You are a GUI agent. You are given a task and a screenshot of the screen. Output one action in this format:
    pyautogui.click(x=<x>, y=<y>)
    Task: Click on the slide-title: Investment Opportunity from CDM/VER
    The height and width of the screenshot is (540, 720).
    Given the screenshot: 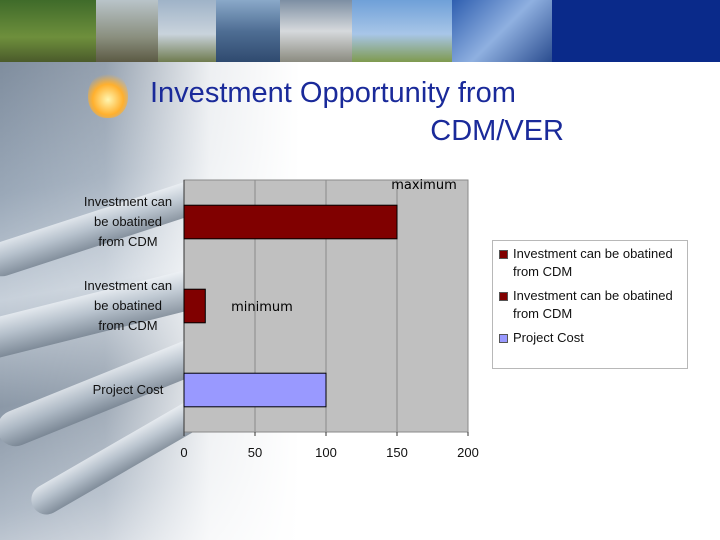 What is the action you would take?
    pyautogui.click(x=357, y=112)
    